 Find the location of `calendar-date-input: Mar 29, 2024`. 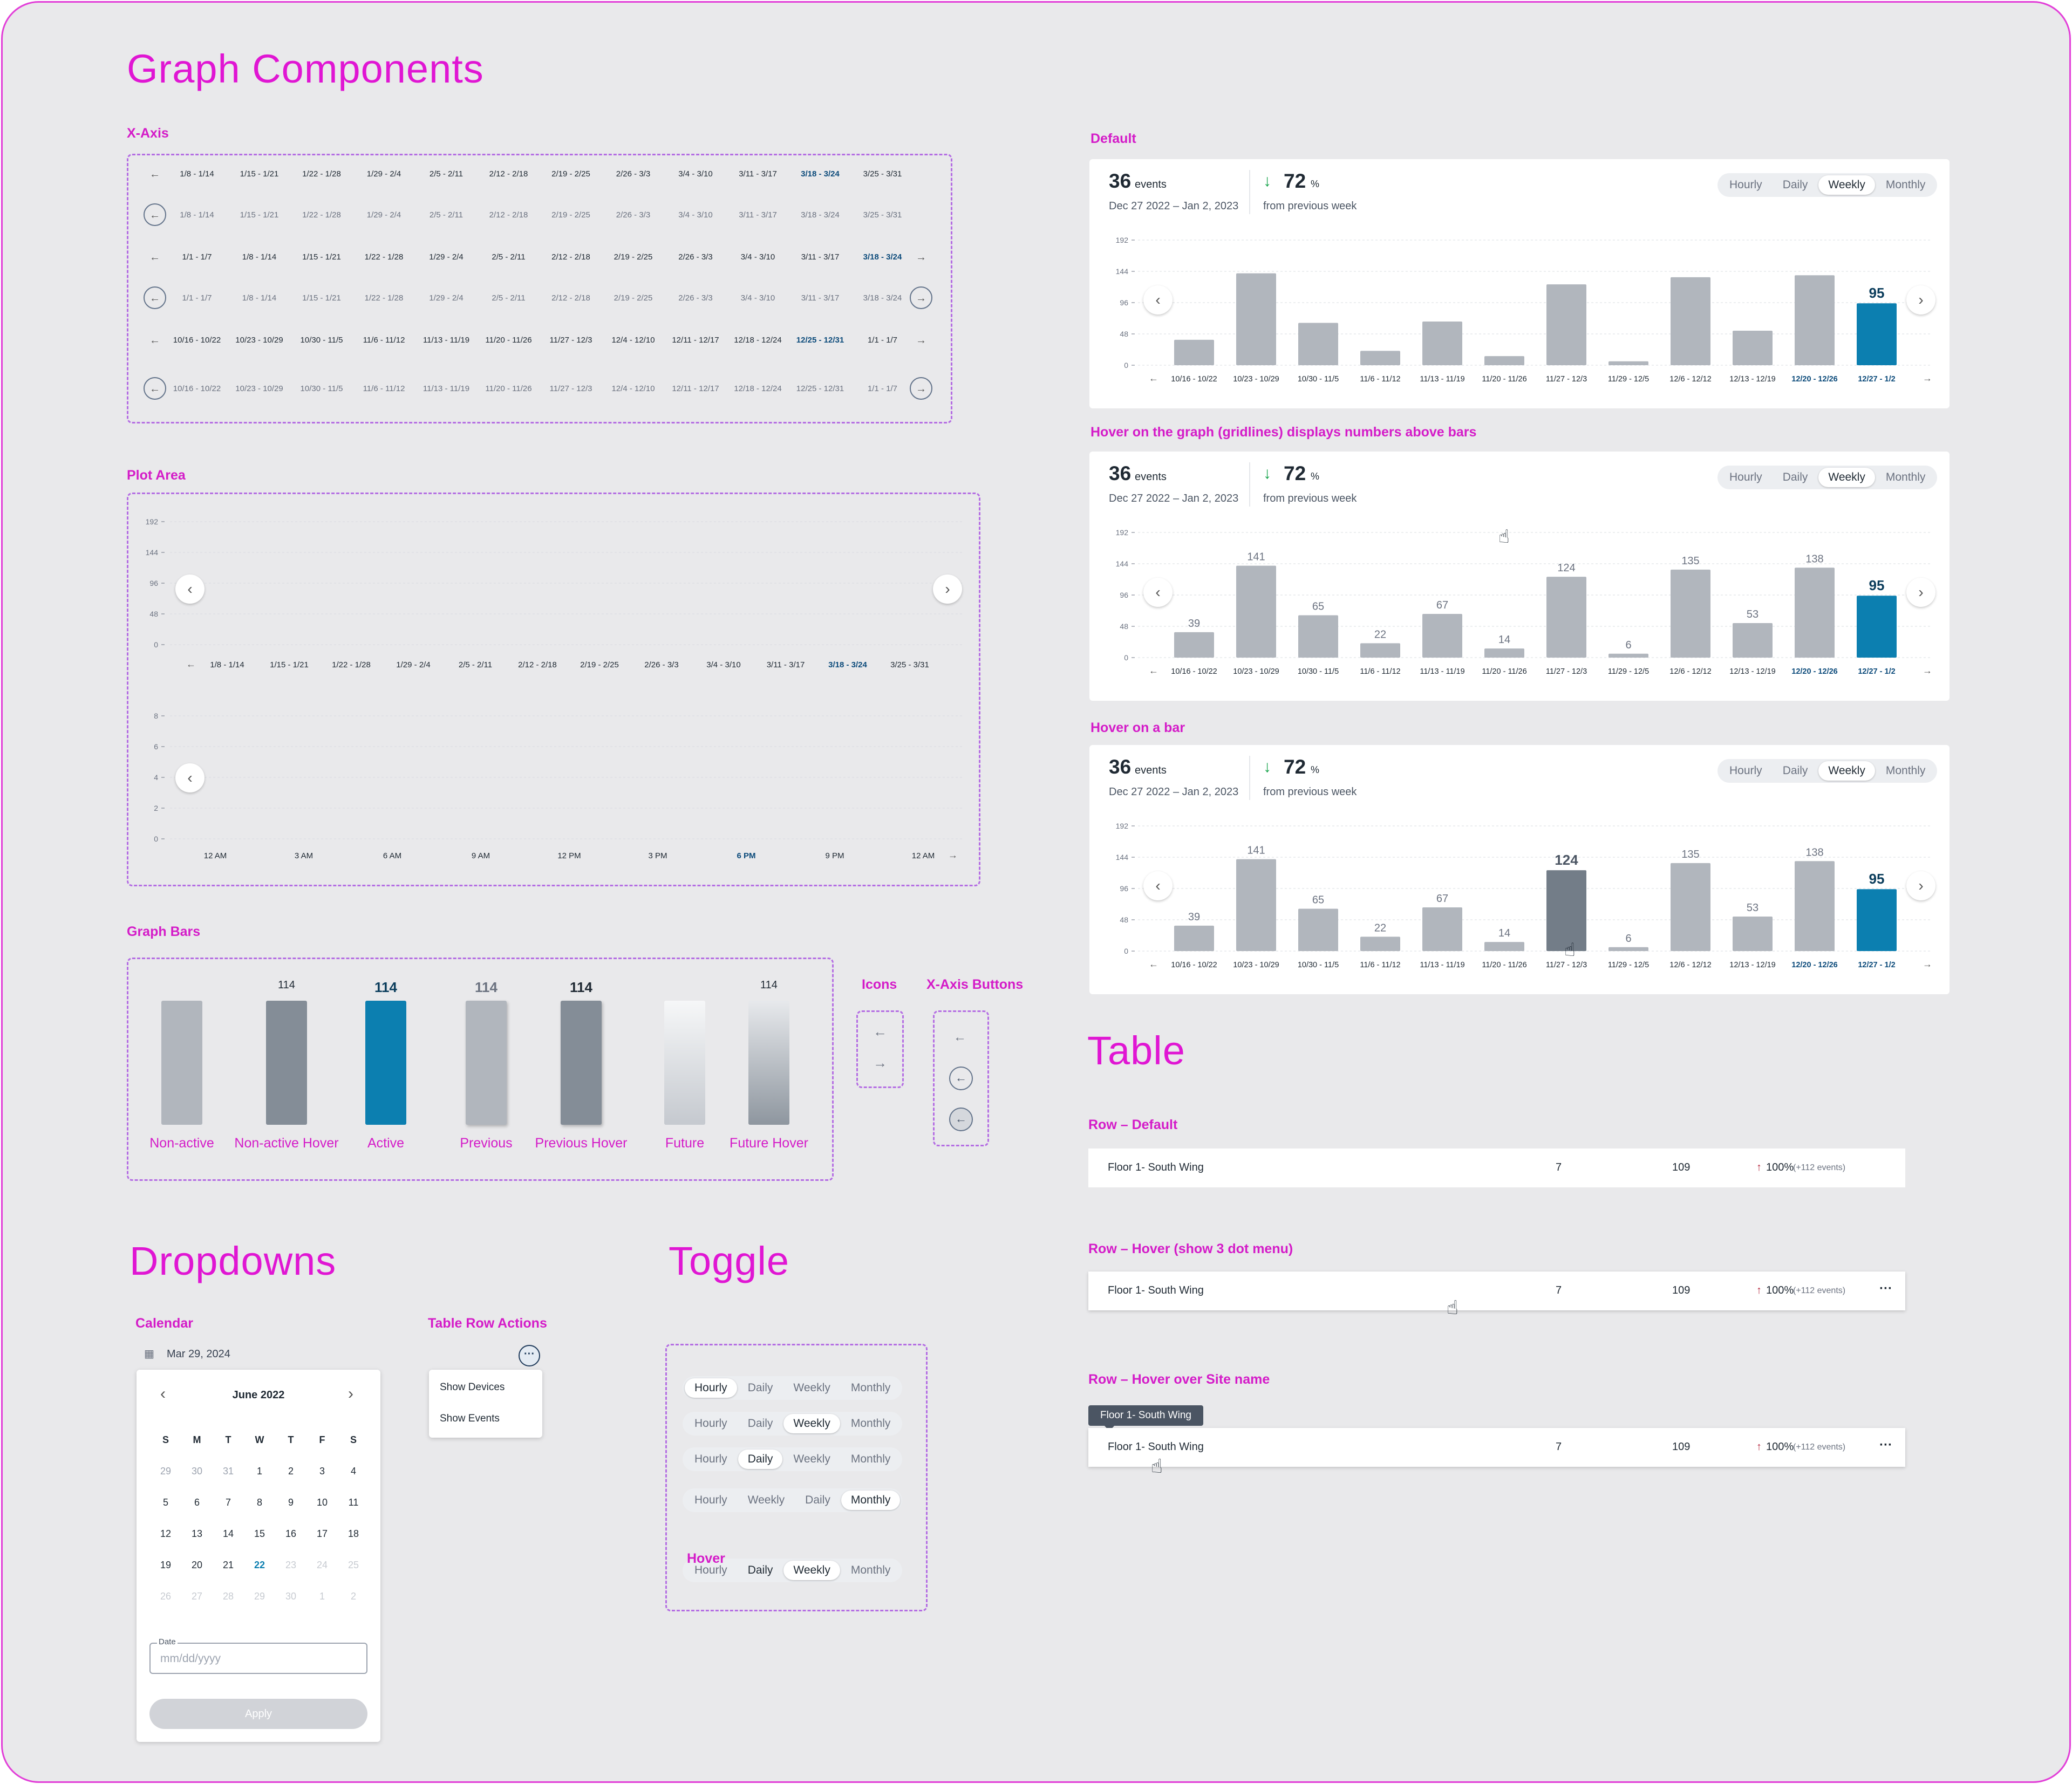

calendar-date-input: Mar 29, 2024 is located at coordinates (198, 1354).